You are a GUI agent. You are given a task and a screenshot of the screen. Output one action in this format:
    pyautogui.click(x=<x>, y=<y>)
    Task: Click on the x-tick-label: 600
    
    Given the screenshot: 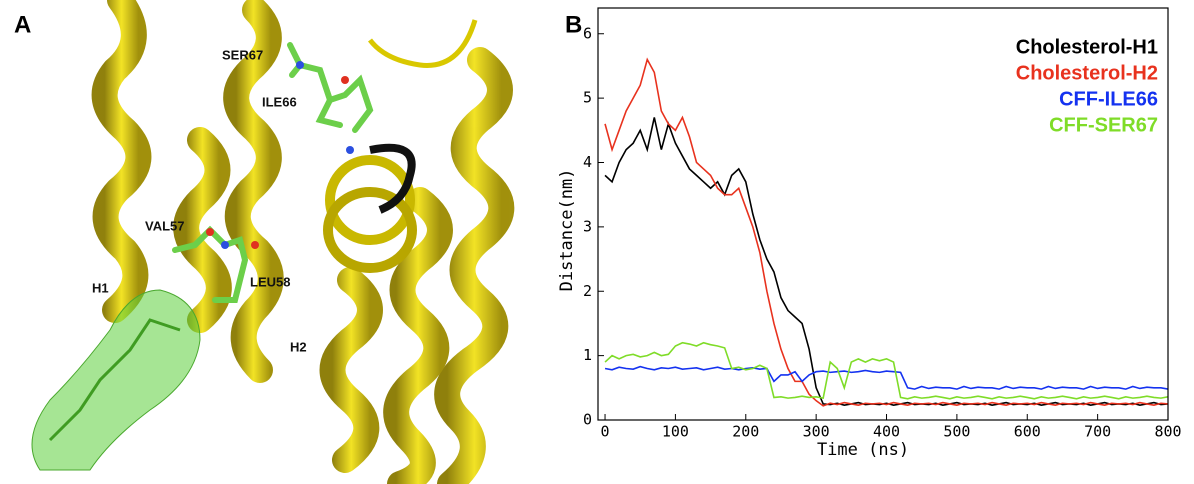 What is the action you would take?
    pyautogui.click(x=1027, y=432)
    